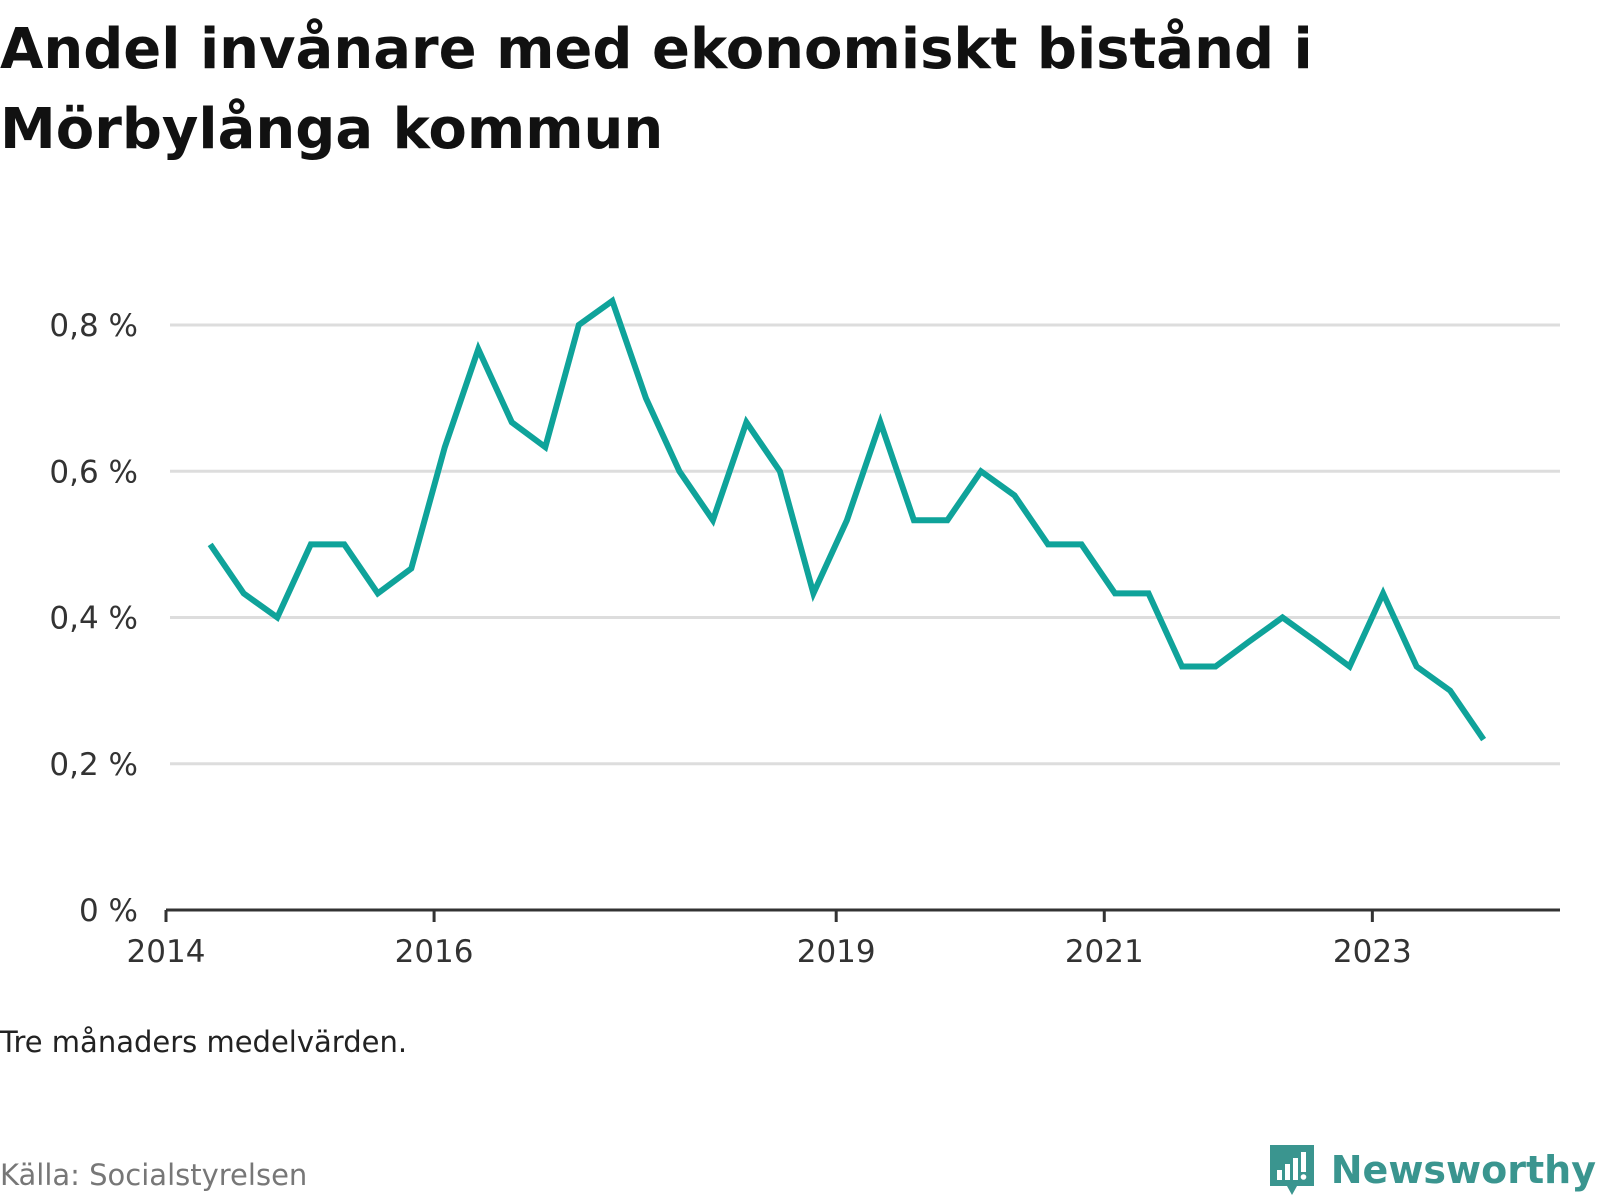 This screenshot has height=1200, width=1600. Describe the element at coordinates (204, 1042) in the screenshot. I see `chart-note: Tre månaders medelvärden.` at that location.